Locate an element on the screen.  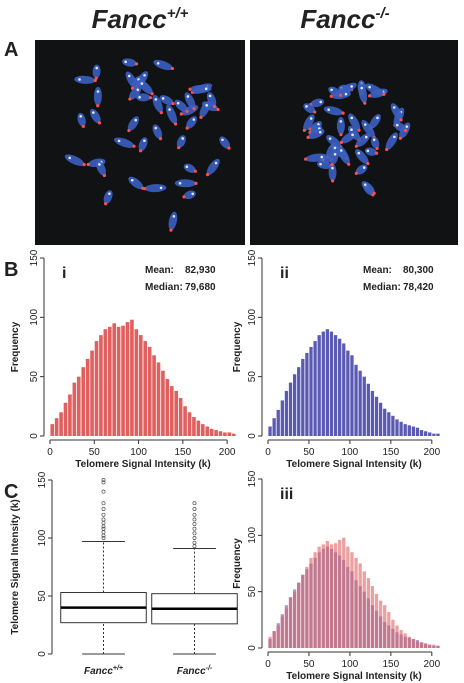
micrograph is located at coordinates (354, 142).